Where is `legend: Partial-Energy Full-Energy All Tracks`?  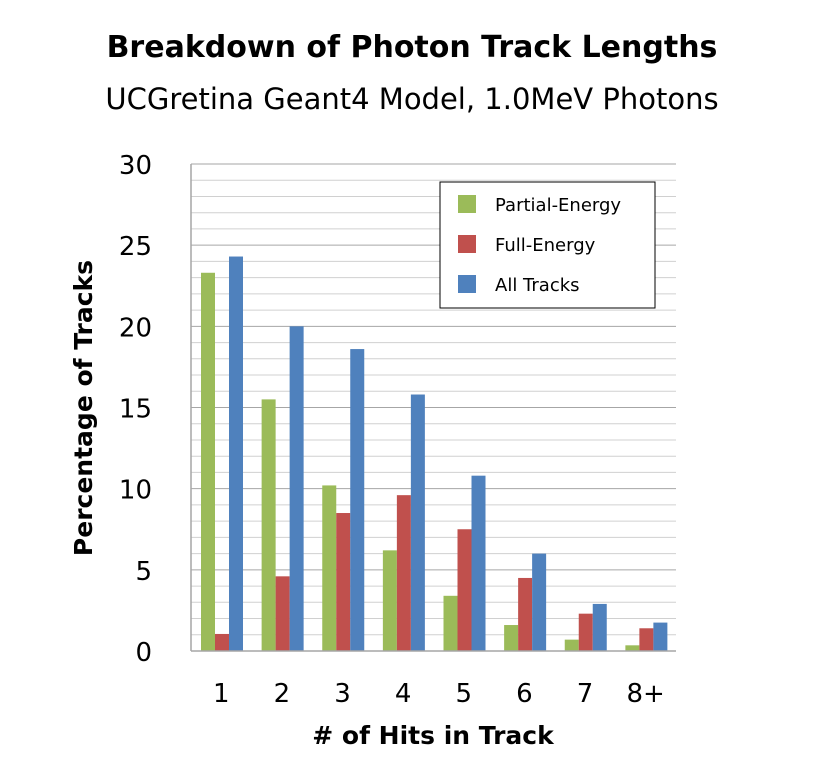 legend: Partial-Energy Full-Energy All Tracks is located at coordinates (547, 245).